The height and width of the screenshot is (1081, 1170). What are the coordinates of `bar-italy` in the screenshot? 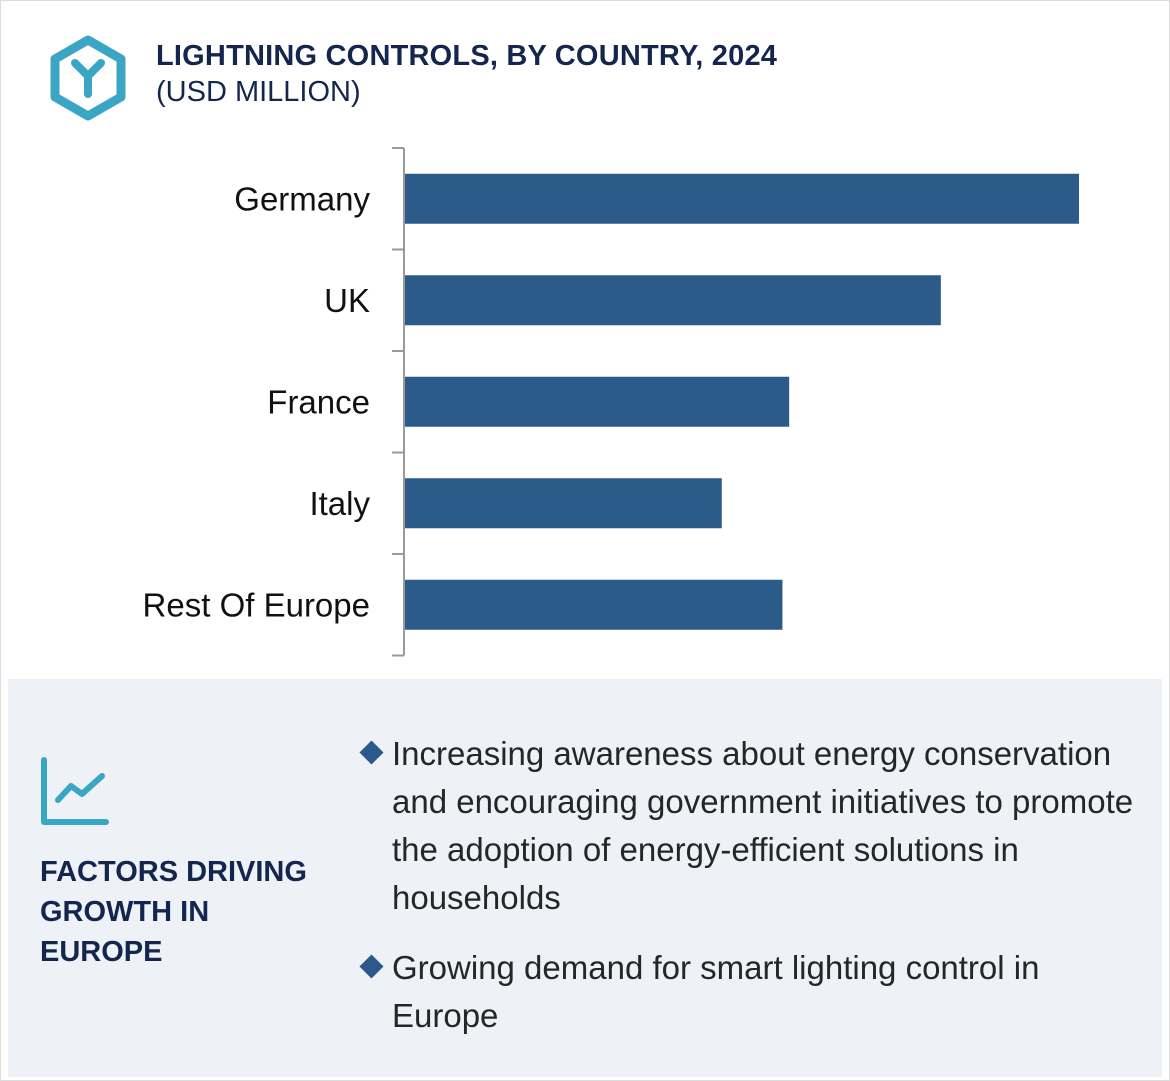 It's located at (563, 503).